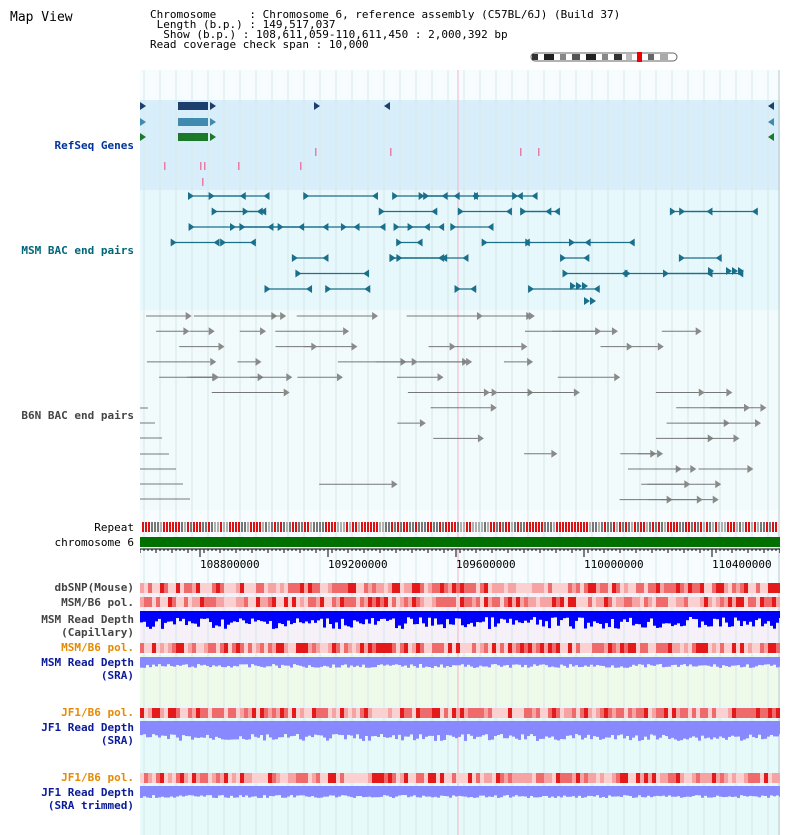 Image resolution: width=800 pixels, height=835 pixels. What do you see at coordinates (87, 619) in the screenshot?
I see `msm-read-depth-capillary-label: MSM Read Depth` at bounding box center [87, 619].